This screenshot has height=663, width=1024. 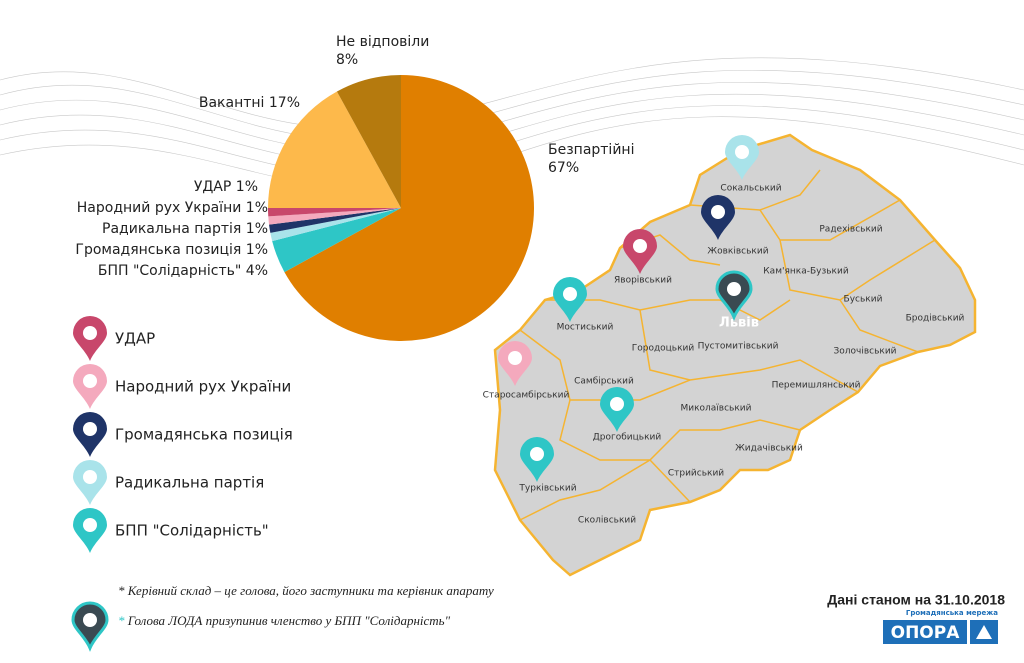 I want to click on slice-value: 67%, so click(x=563, y=168).